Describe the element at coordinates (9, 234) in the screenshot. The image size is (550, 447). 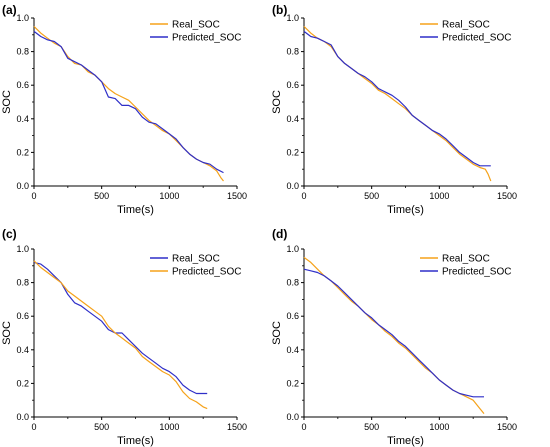
I see `panel-label: (c)` at that location.